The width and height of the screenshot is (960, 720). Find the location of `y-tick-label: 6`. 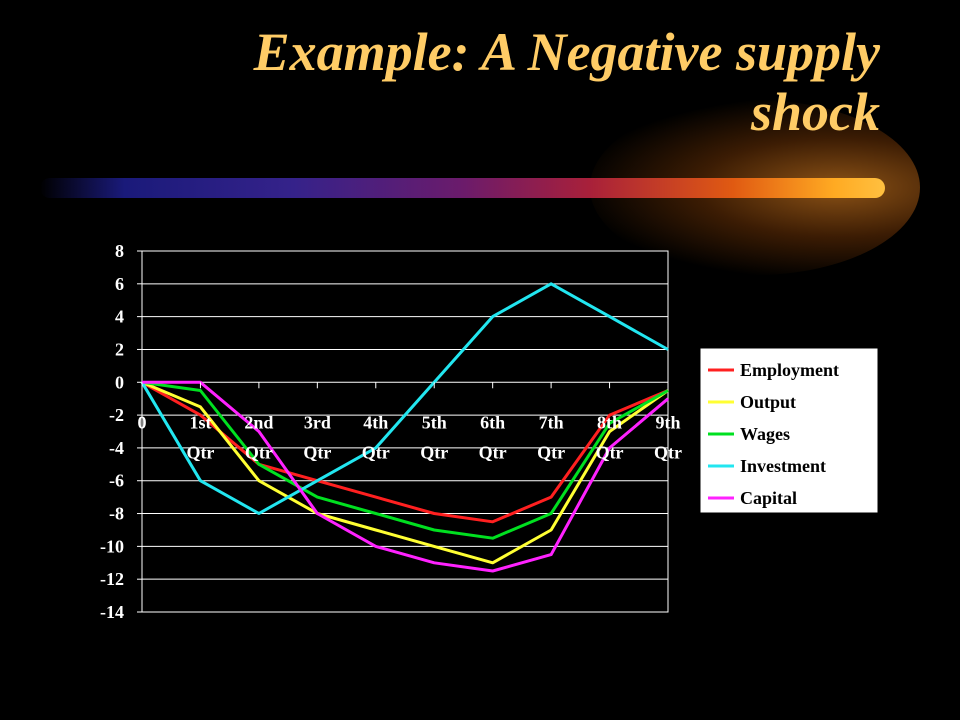

y-tick-label: 6 is located at coordinates (119, 284).